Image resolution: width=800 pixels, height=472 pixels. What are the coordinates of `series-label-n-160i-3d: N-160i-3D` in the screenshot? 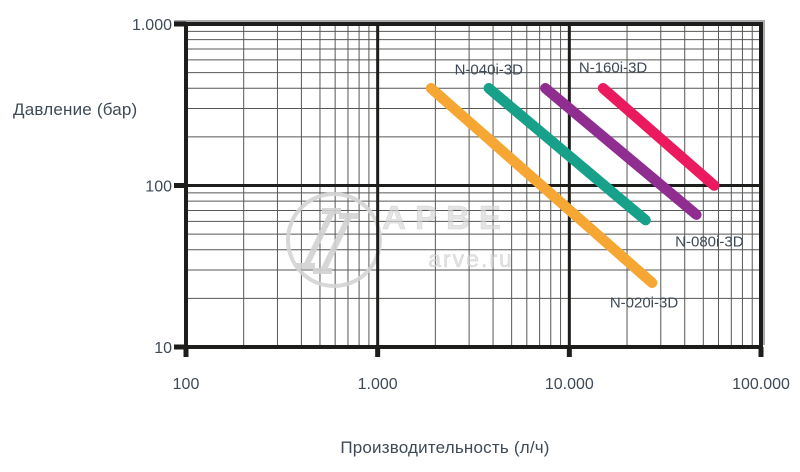 It's located at (613, 67).